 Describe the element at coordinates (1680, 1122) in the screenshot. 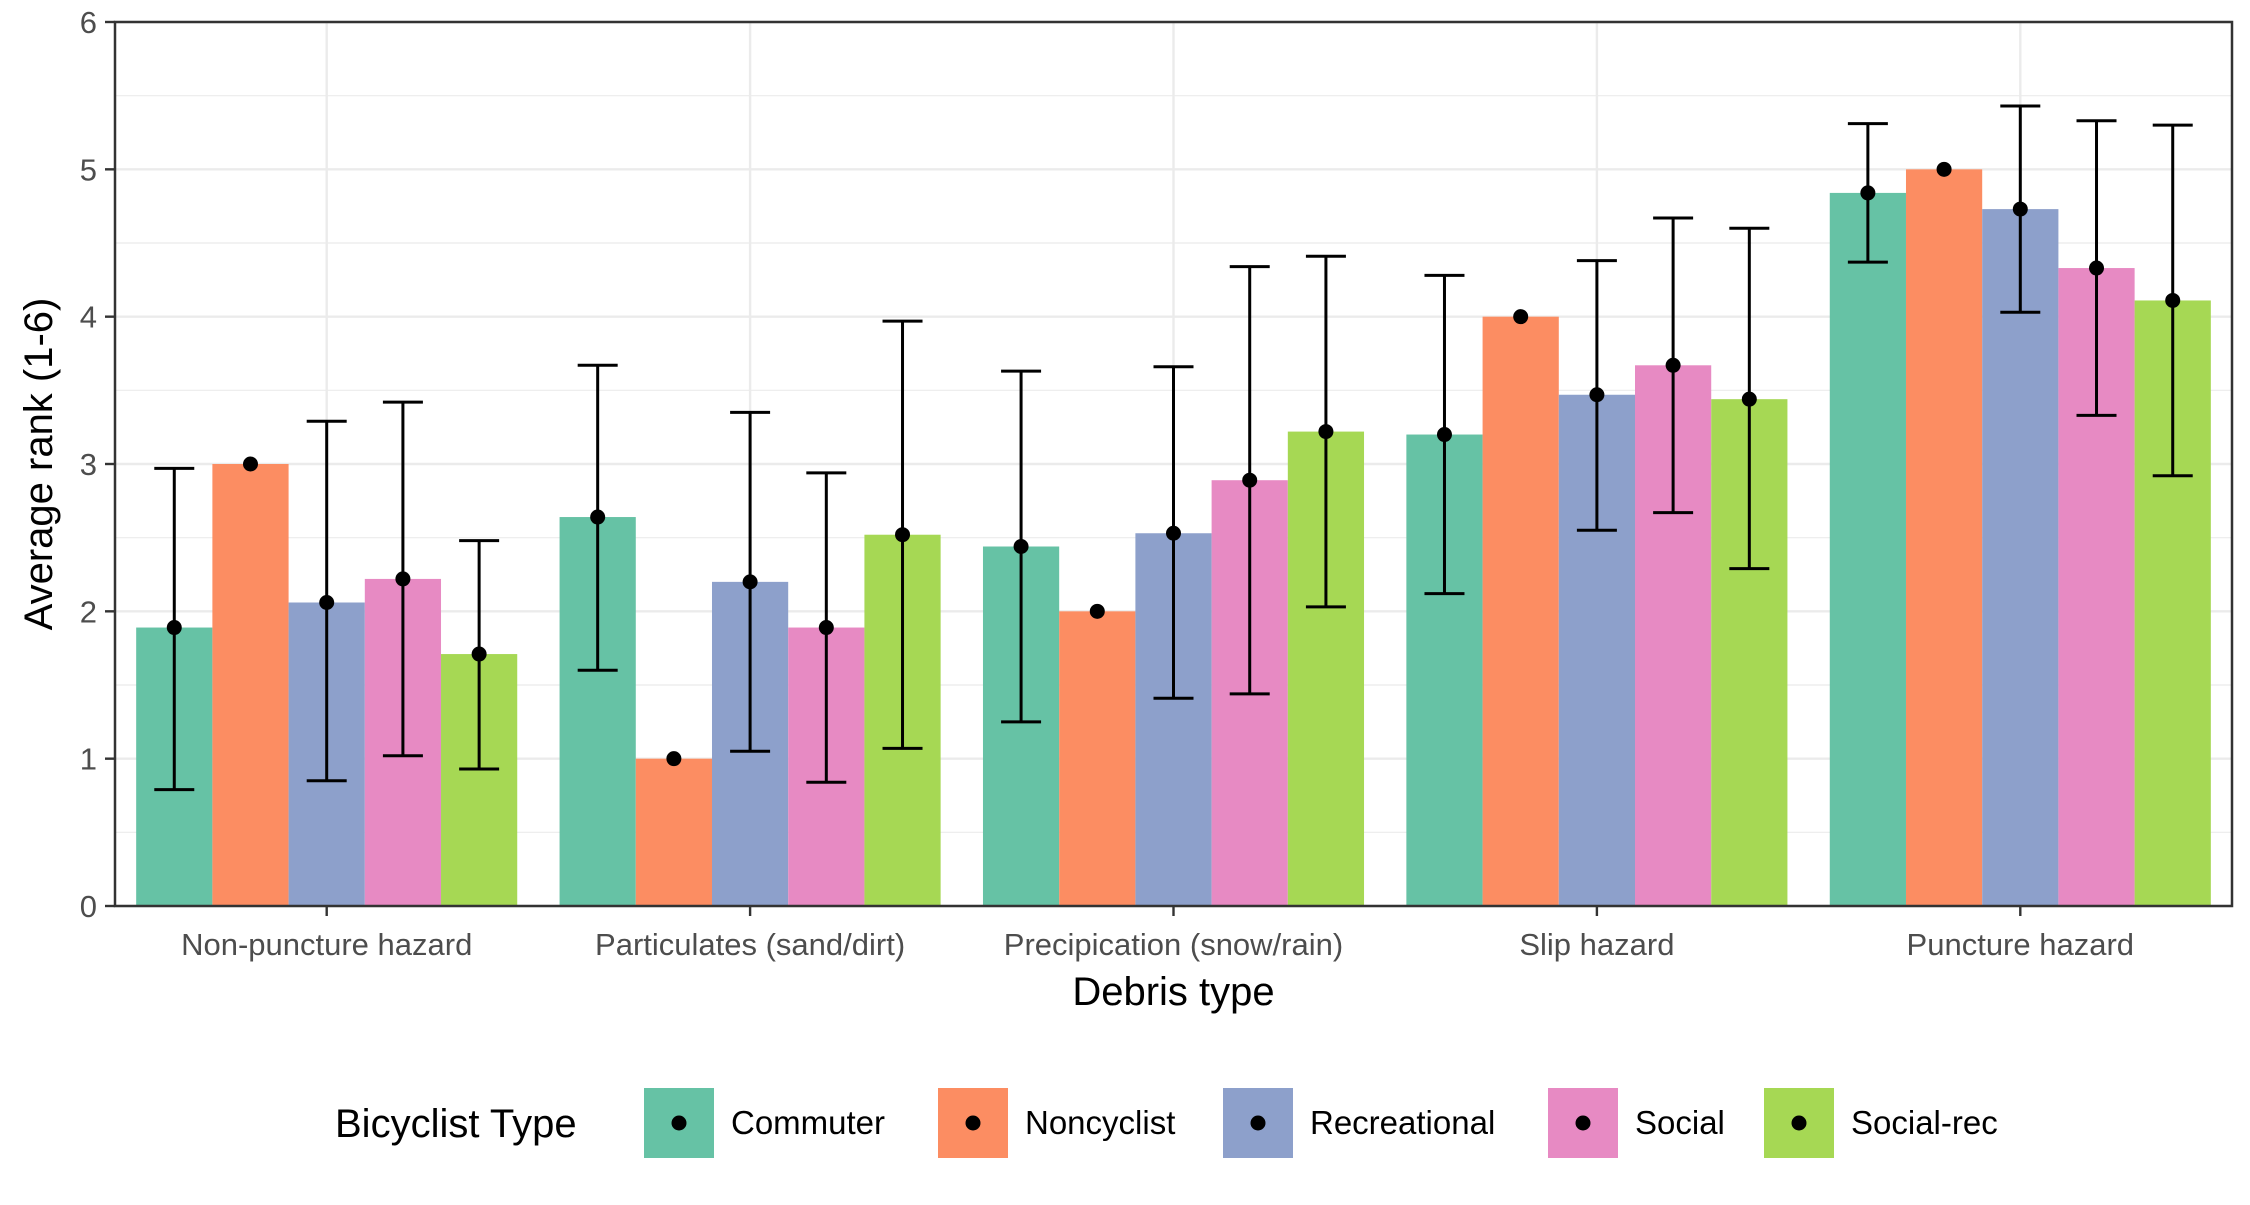

I see `legend-label: Social` at that location.